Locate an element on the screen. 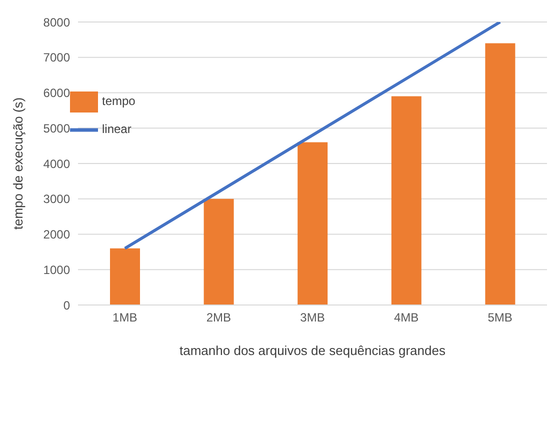 The height and width of the screenshot is (423, 555). y-tick-label: 0 is located at coordinates (66, 305).